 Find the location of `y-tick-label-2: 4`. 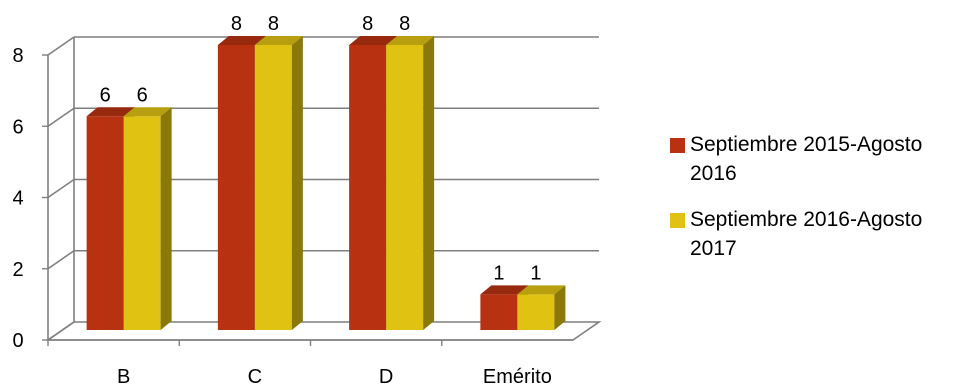

y-tick-label-2: 4 is located at coordinates (17, 199).